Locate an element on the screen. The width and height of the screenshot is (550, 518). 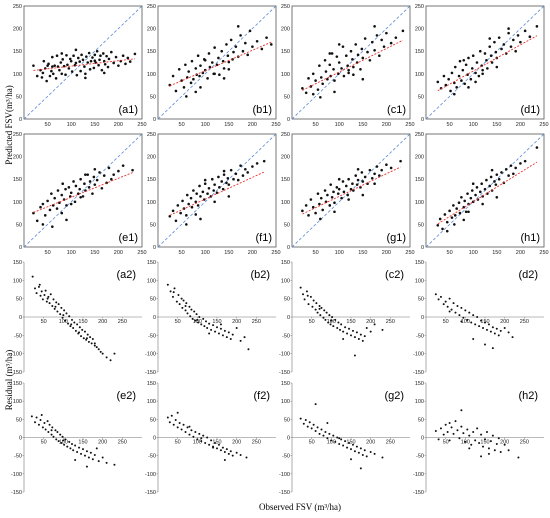
x-tick-label: 250 is located at coordinates (122, 443).